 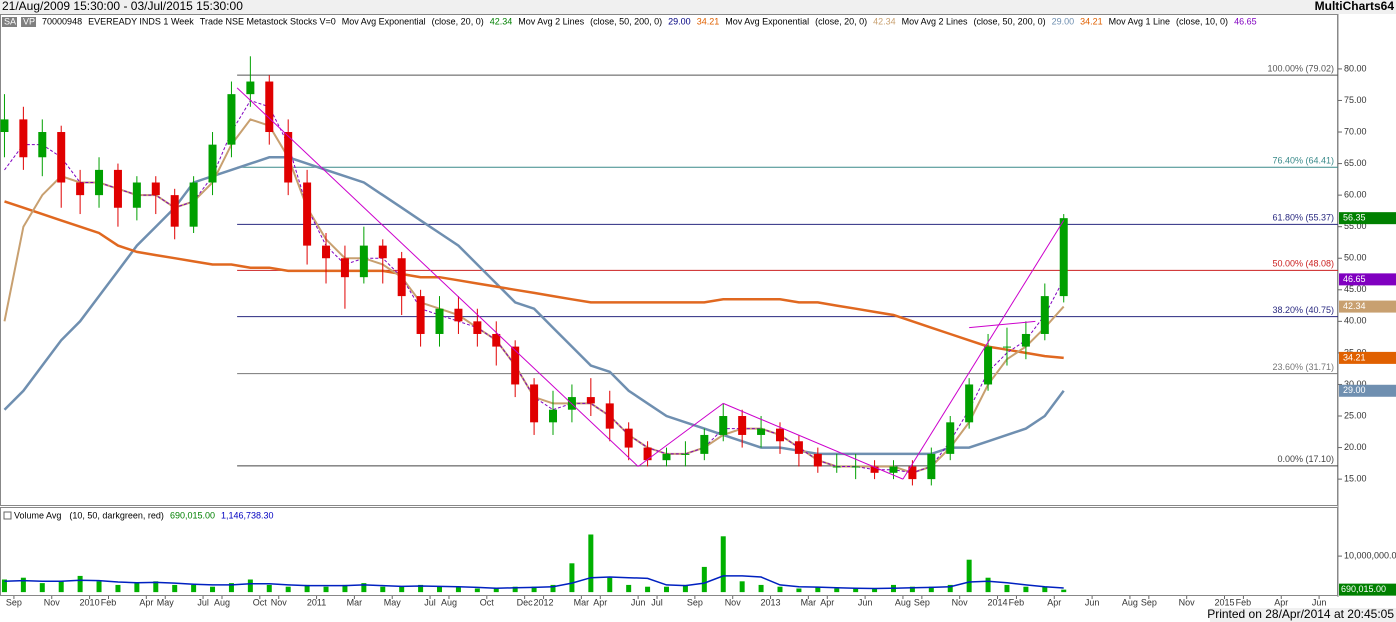 I want to click on status-item: (close, 10, 0), so click(x=1202, y=21).